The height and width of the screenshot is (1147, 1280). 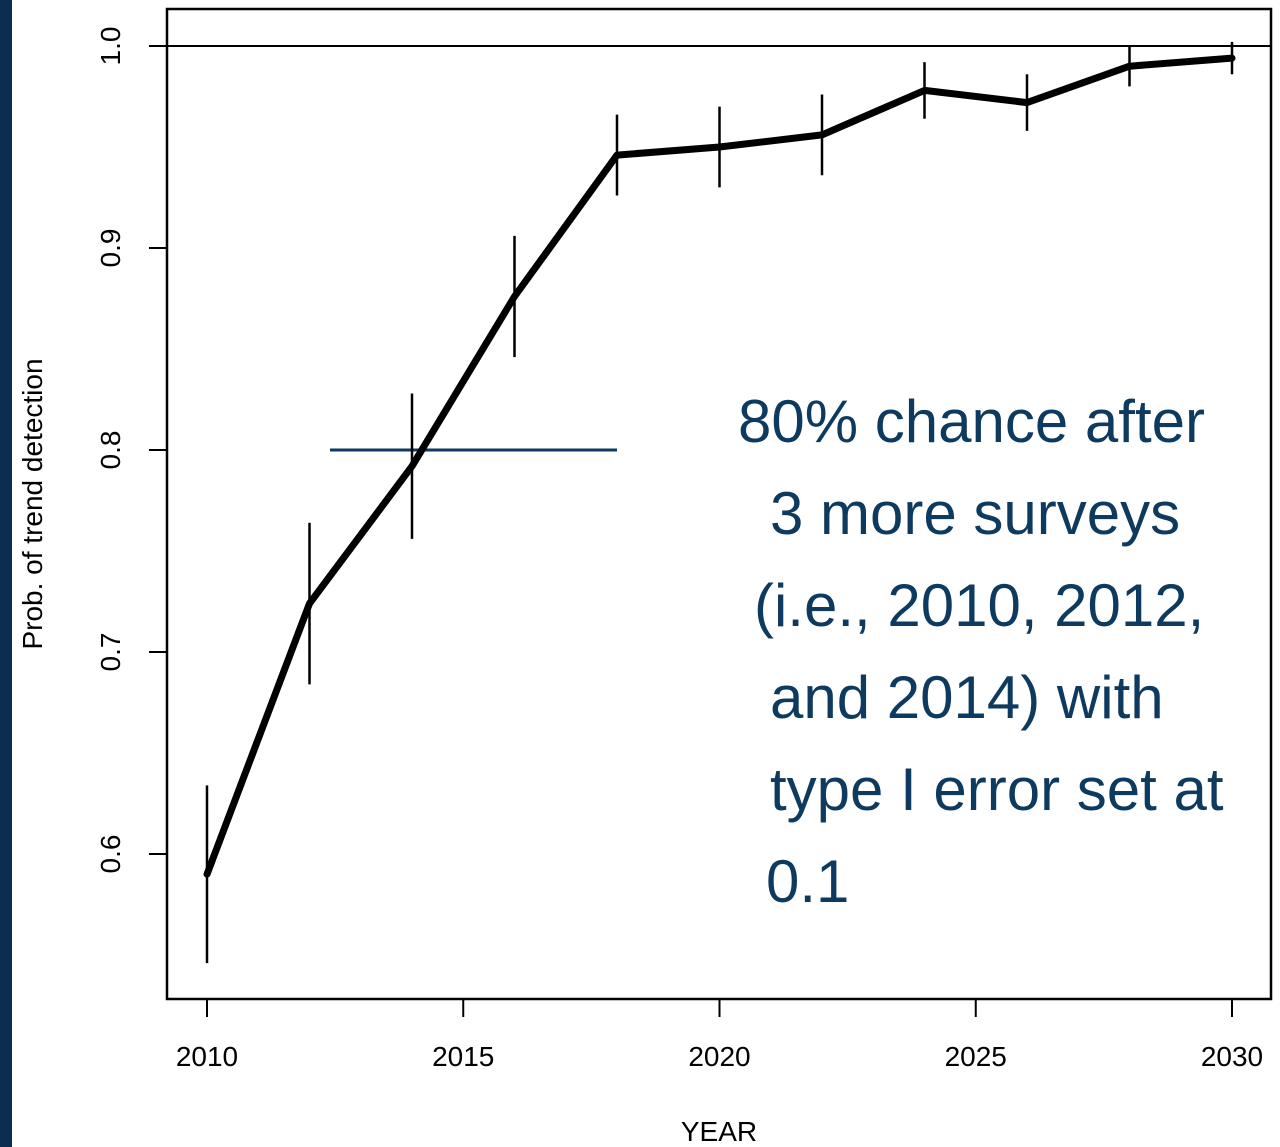 I want to click on left-border-band, so click(x=6, y=573).